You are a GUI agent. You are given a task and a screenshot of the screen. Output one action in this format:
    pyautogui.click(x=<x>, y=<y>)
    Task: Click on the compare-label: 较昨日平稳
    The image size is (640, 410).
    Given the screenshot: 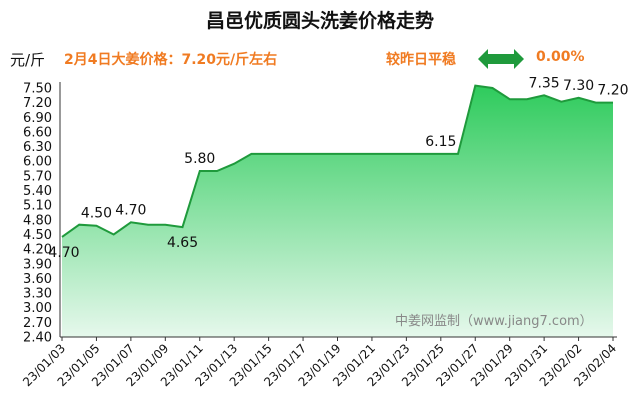 What is the action you would take?
    pyautogui.click(x=421, y=60)
    